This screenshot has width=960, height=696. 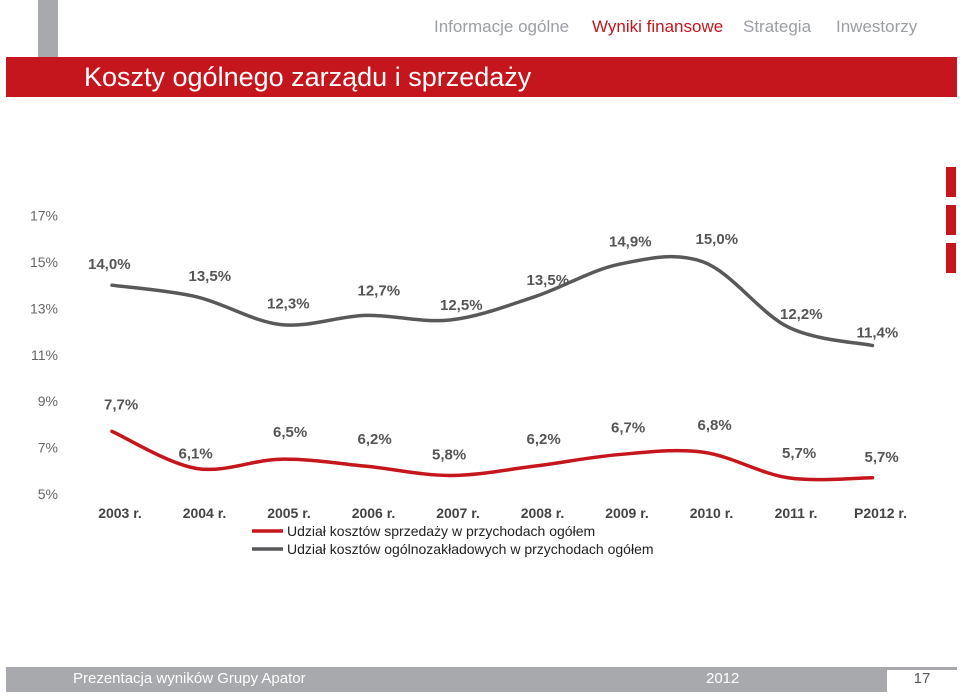 I want to click on x-tick-label: 2011 r., so click(x=796, y=513).